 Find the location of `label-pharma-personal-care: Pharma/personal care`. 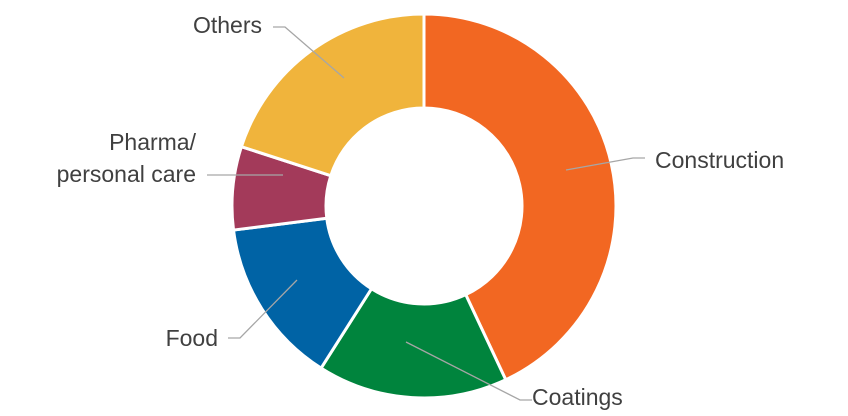

label-pharma-personal-care: Pharma/personal care is located at coordinates (127, 158).